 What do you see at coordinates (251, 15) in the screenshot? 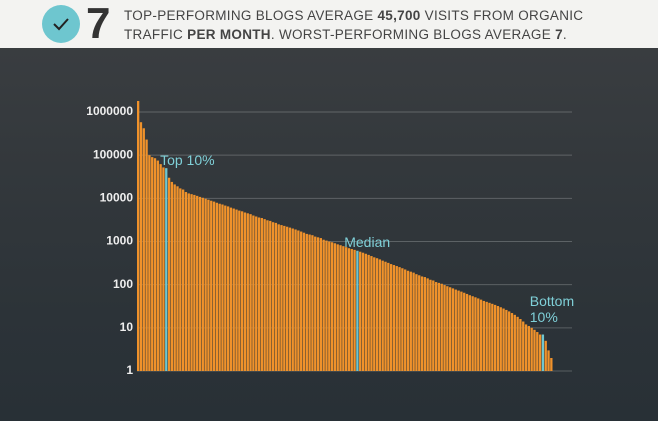
I see `header-segment: TOP-PERFORMING BLOGS AVERAGE` at bounding box center [251, 15].